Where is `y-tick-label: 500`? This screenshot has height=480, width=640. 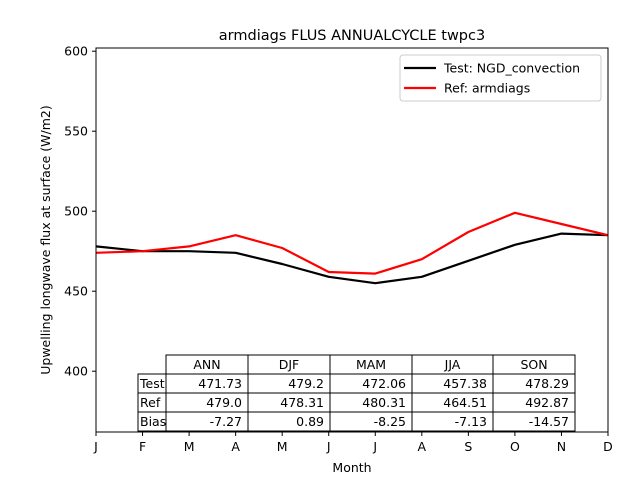
y-tick-label: 500 is located at coordinates (76, 211).